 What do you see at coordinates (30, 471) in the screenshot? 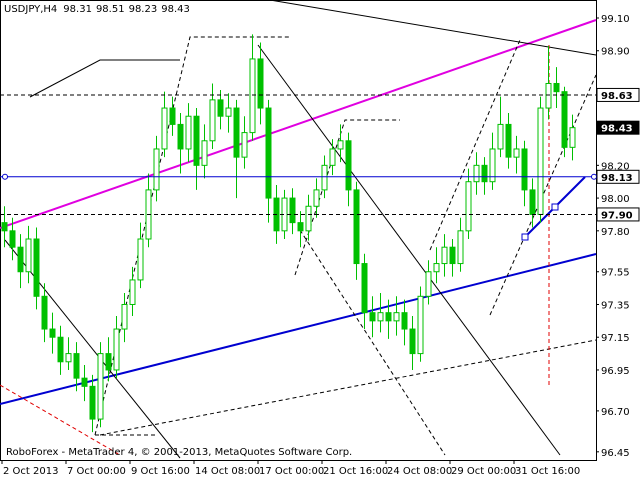
I see `x-tick-label: 2 Oct 2013` at bounding box center [30, 471].